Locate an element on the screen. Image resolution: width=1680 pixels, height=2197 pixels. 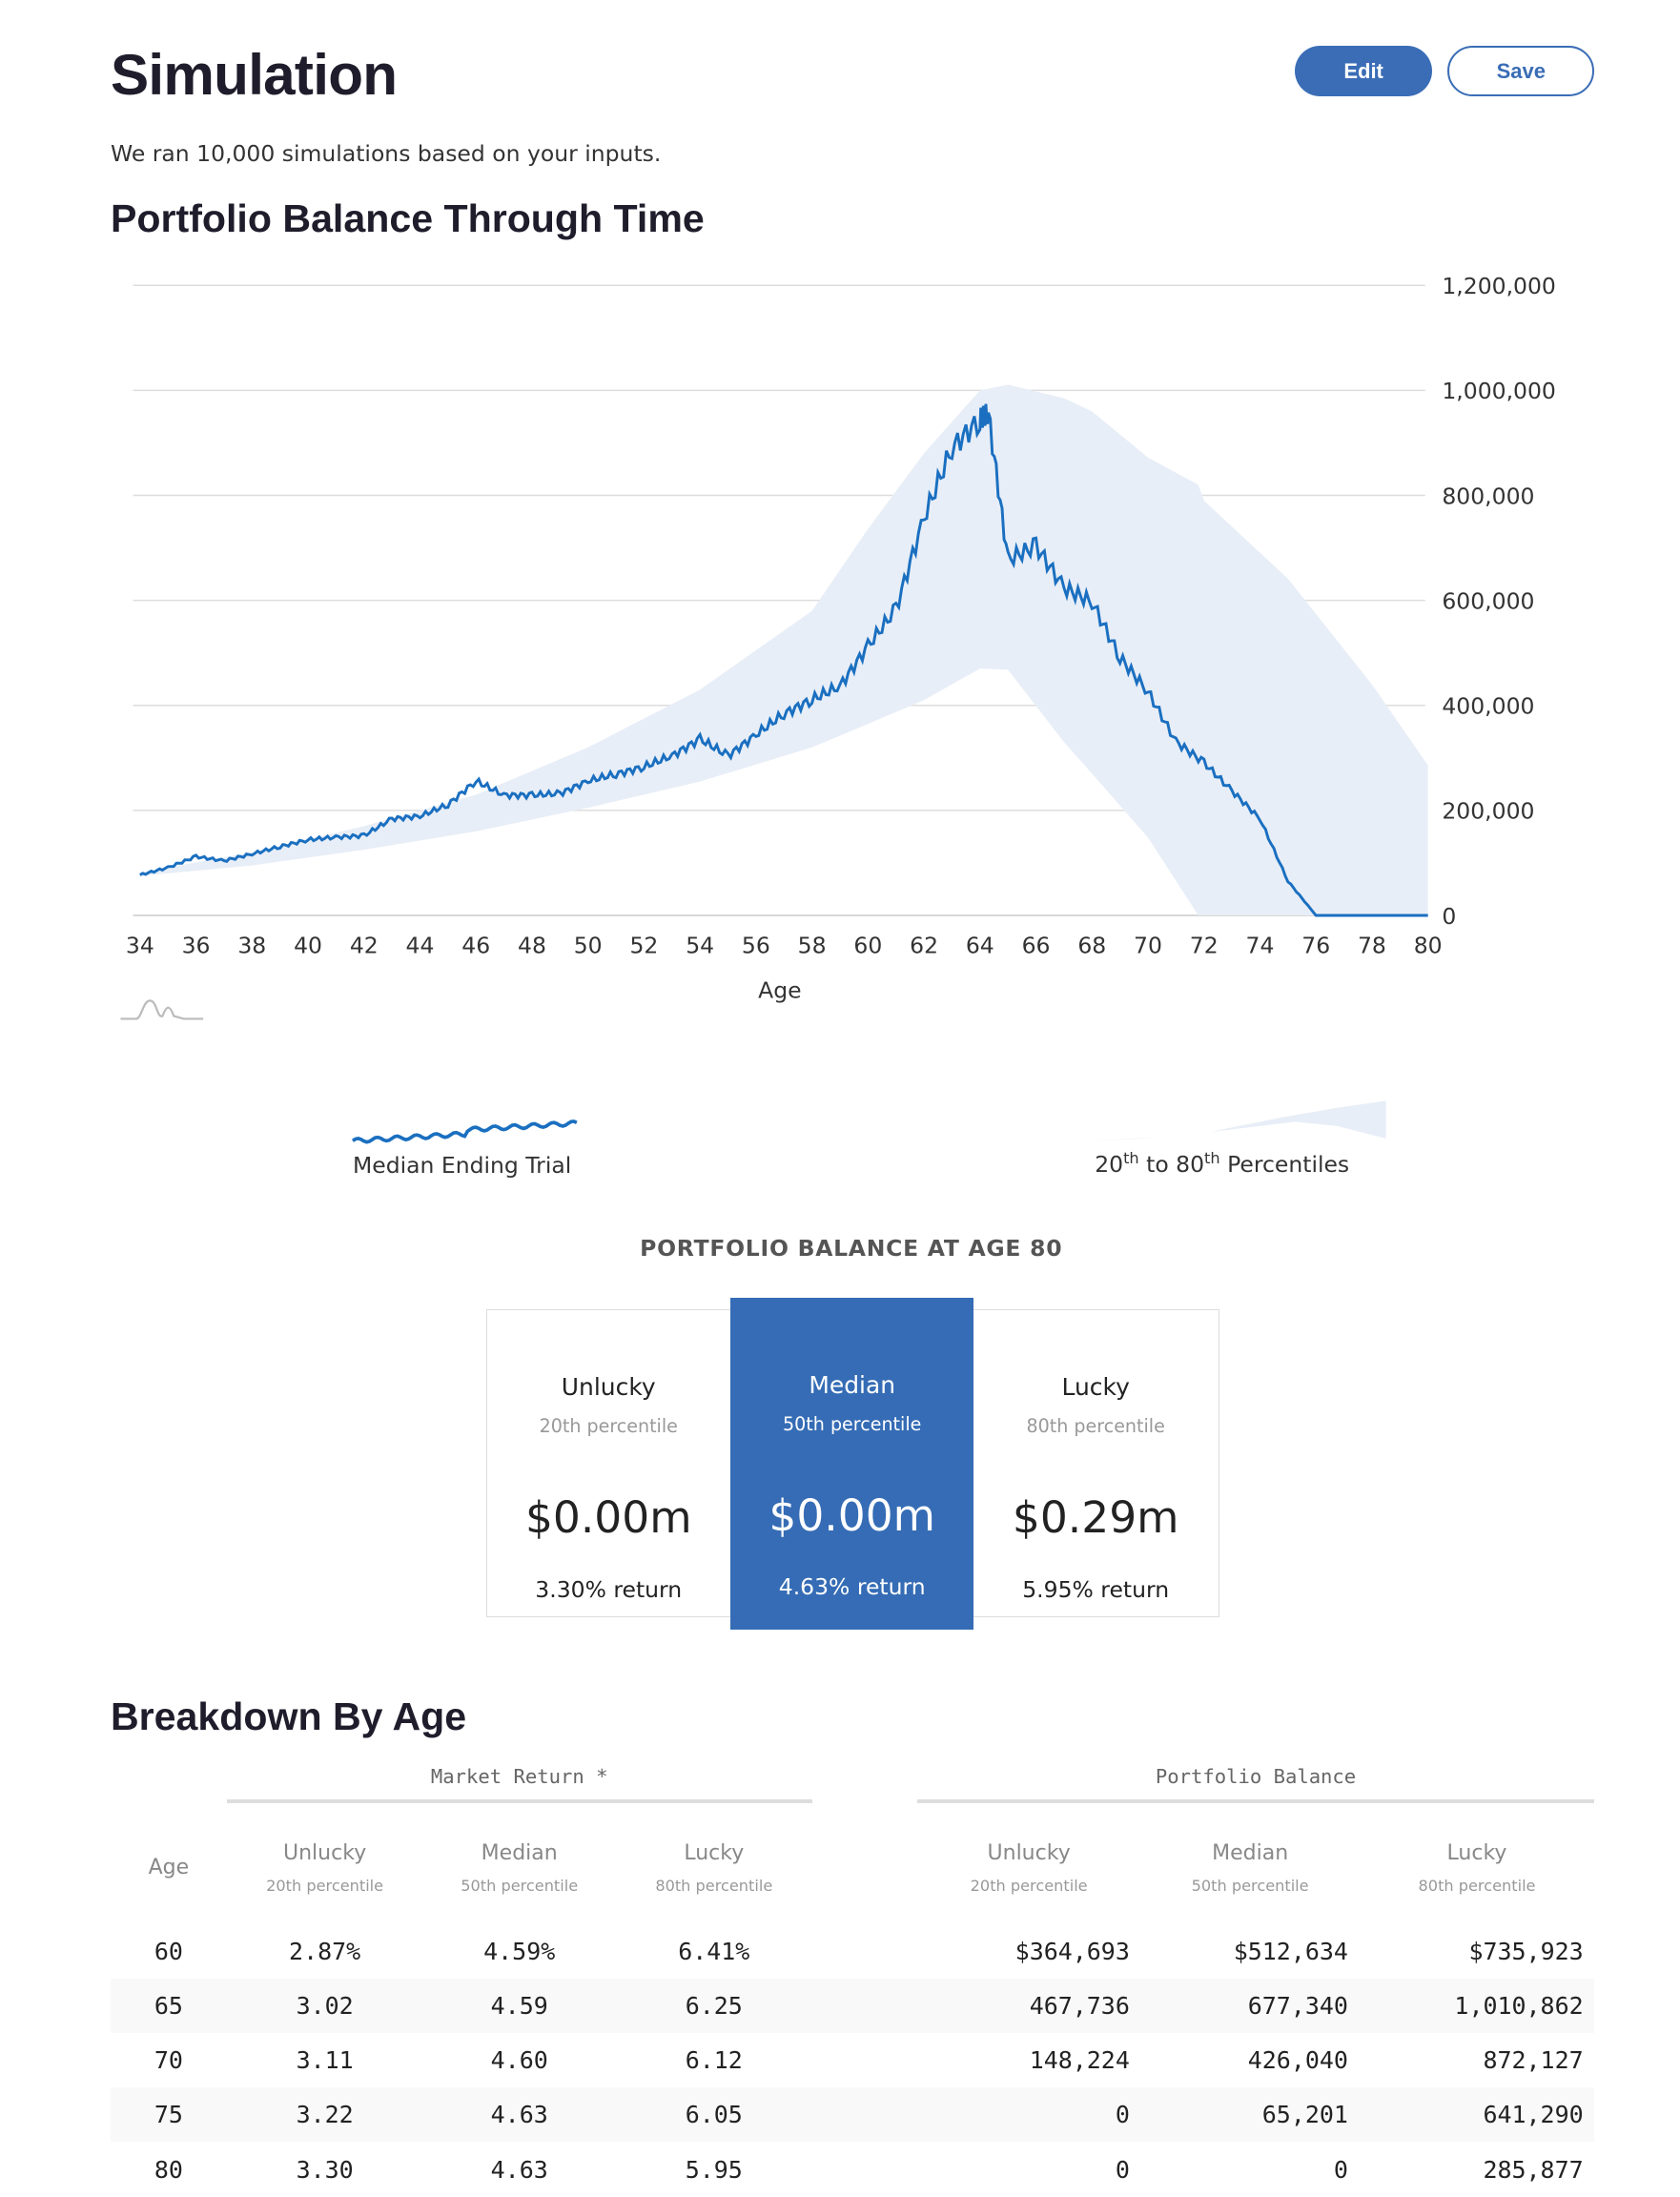
group-label: Market Return * is located at coordinates (519, 1777).